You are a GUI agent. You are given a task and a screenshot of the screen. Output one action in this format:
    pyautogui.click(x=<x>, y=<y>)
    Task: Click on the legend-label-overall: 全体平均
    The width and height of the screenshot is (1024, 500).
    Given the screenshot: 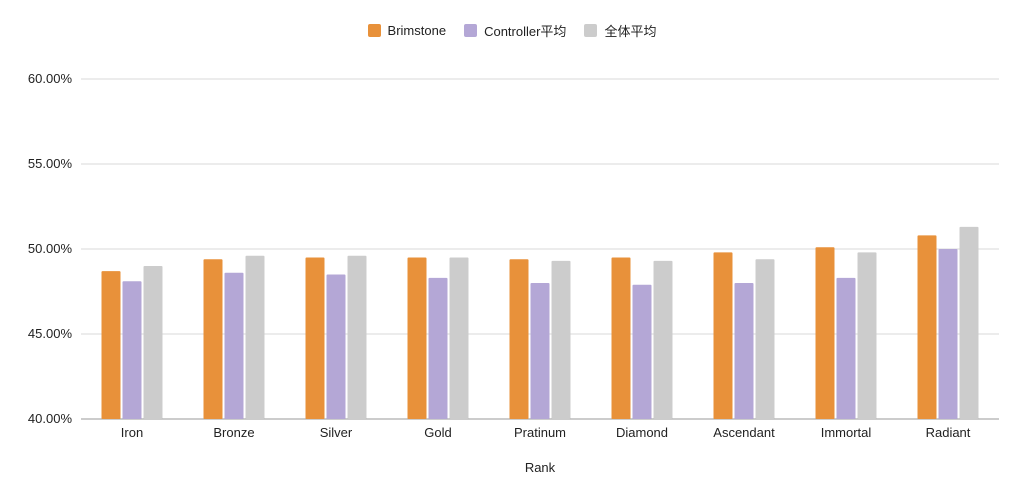 What is the action you would take?
    pyautogui.click(x=630, y=31)
    